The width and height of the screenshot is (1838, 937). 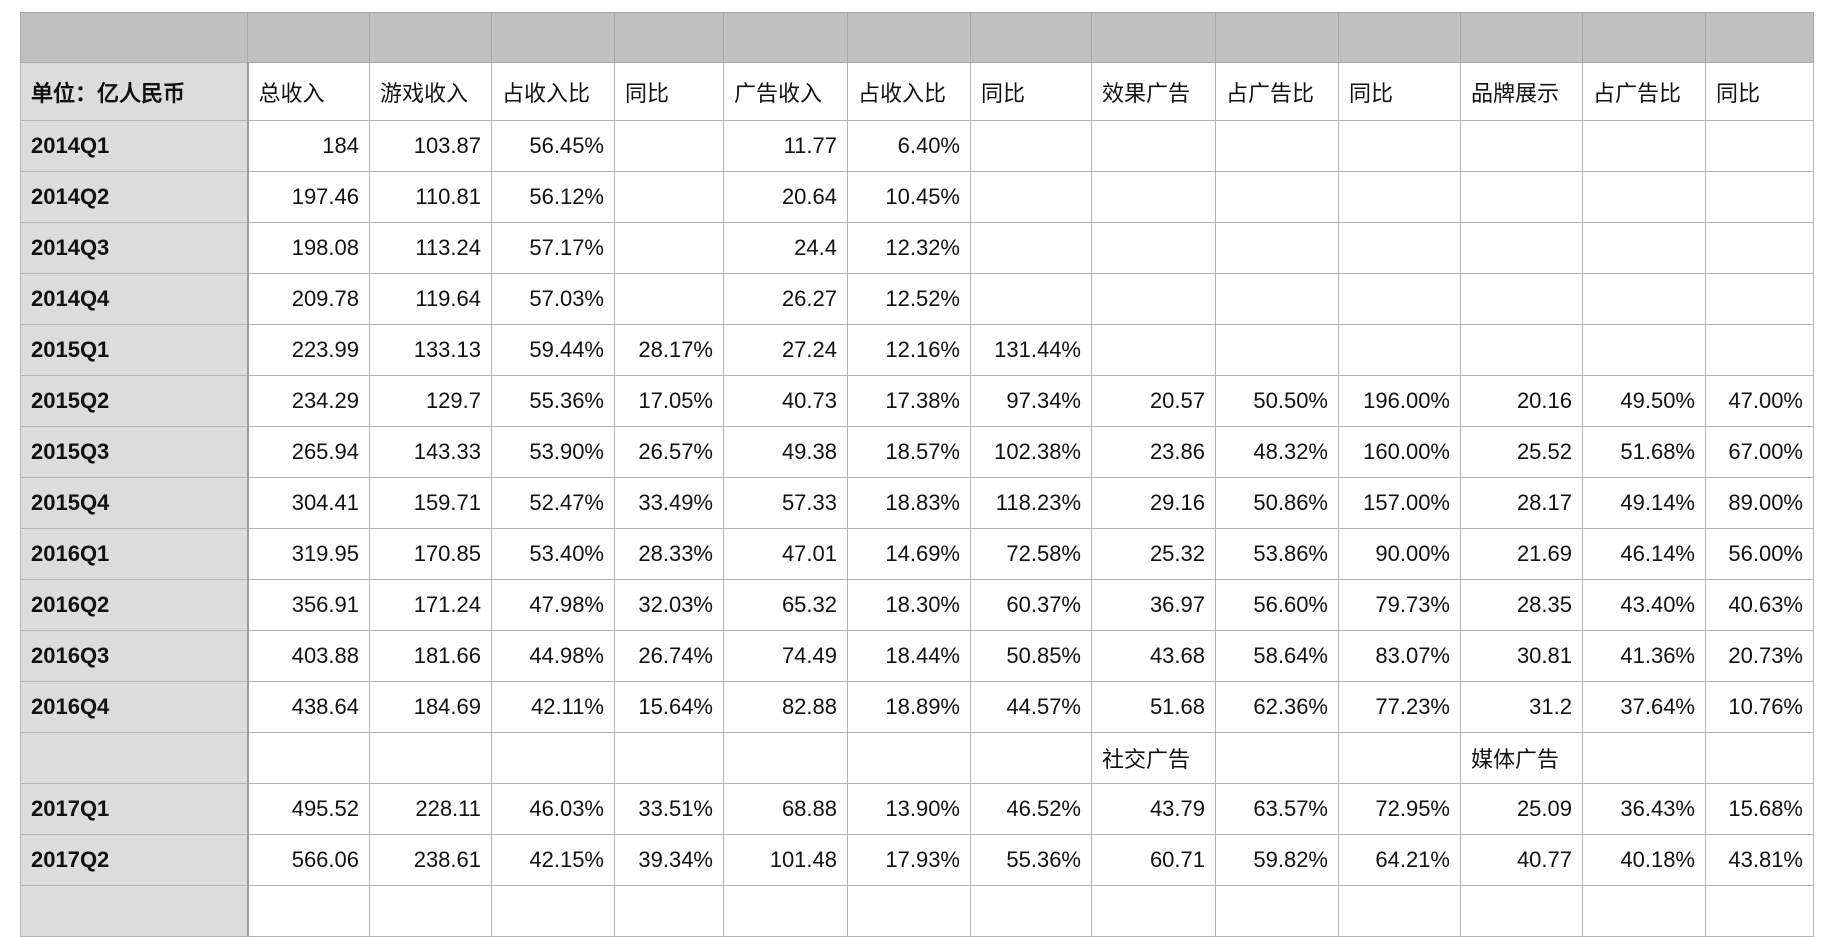 What do you see at coordinates (430, 299) in the screenshot?
I see `data-cell: 119.64` at bounding box center [430, 299].